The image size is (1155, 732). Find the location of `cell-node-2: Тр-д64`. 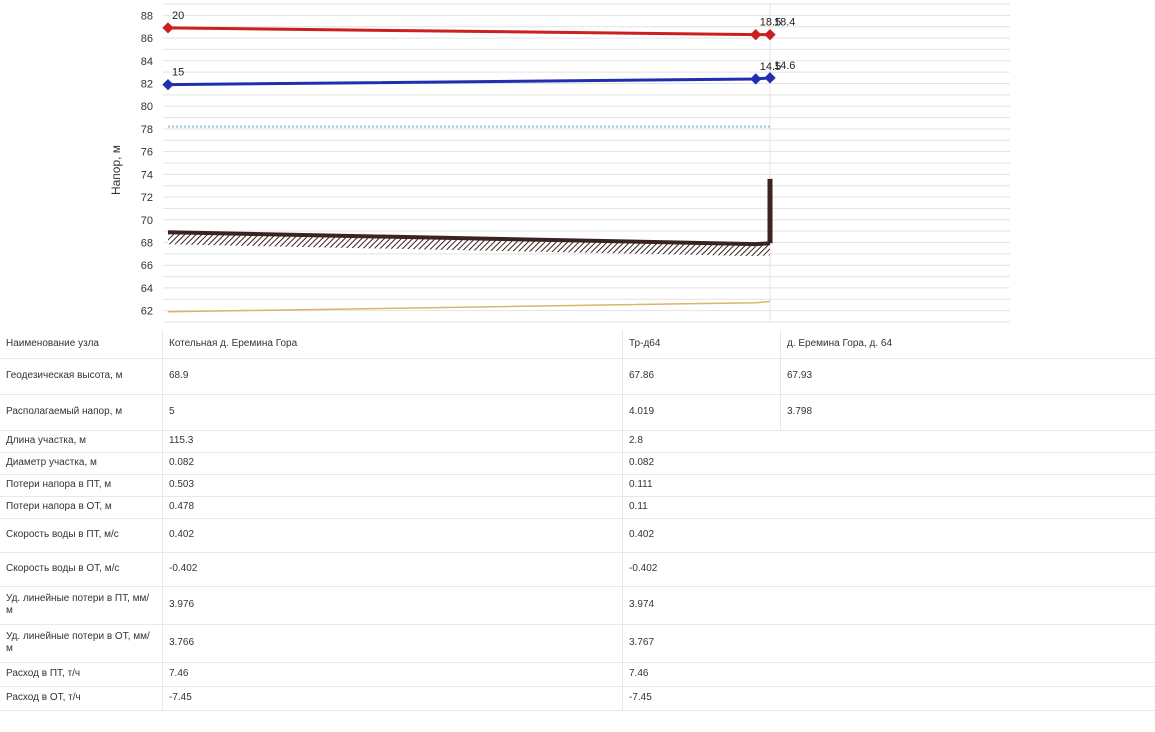

cell-node-2: Тр-д64 is located at coordinates (701, 344).